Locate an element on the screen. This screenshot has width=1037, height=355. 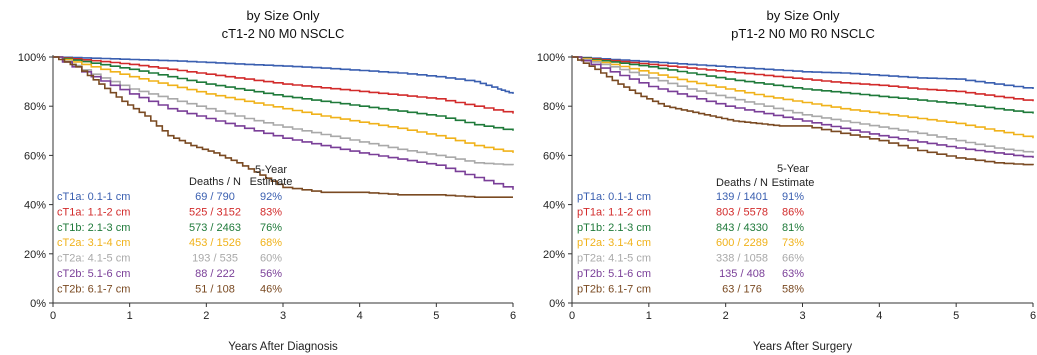
left-legend-label: cT1b: 2.1-3 cm is located at coordinates (93, 228).